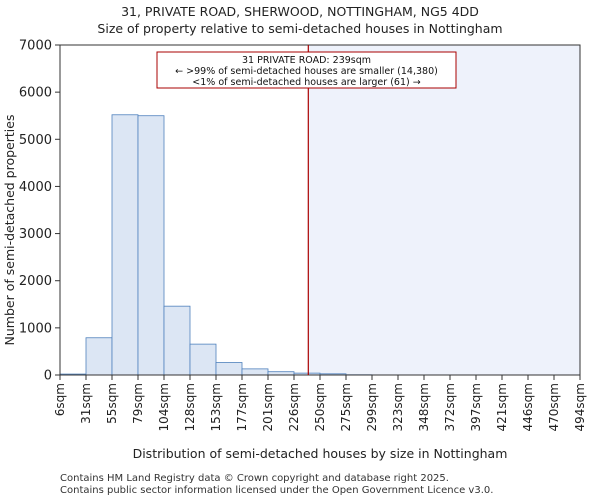  I want to click on x-tick-label: 79sqm, so click(138, 403).